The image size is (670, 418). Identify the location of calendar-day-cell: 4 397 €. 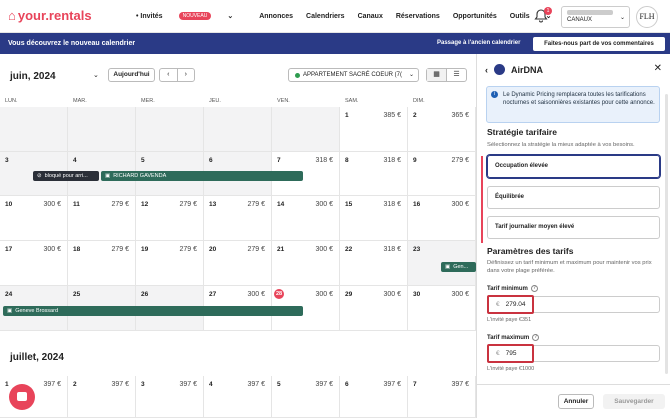
(238, 397).